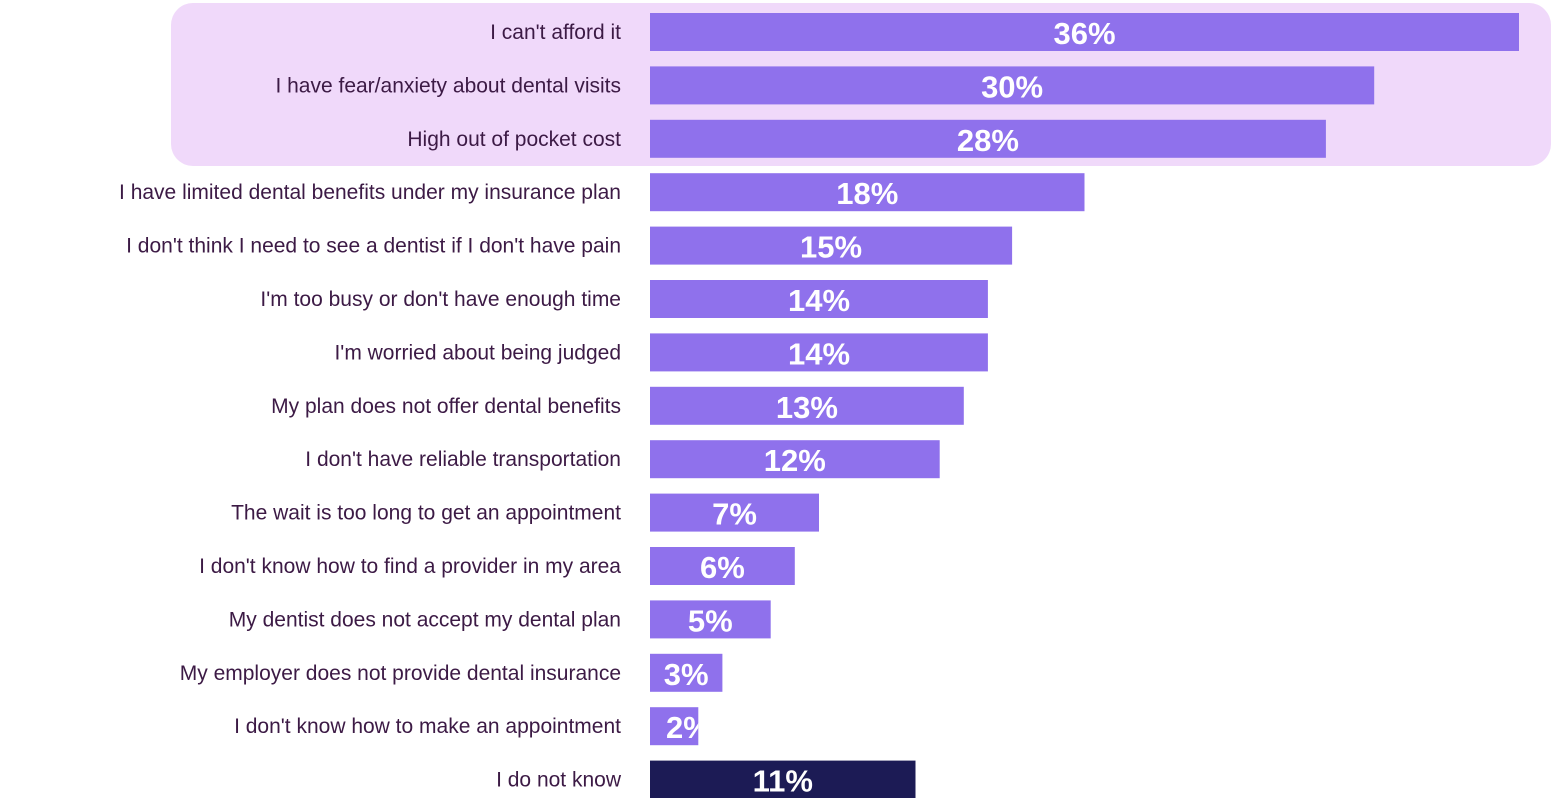  I want to click on category-label: I do not know, so click(559, 780).